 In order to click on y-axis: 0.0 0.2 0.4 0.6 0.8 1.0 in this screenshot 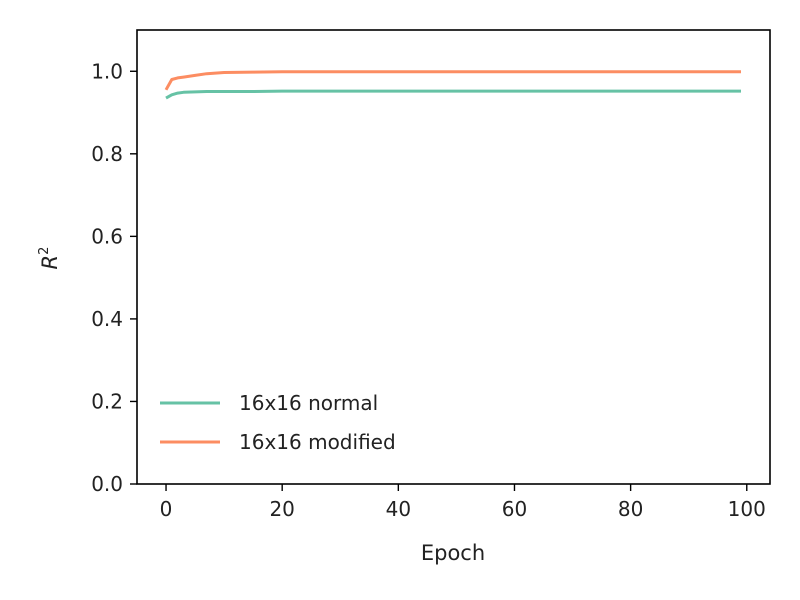, I will do `click(114, 277)`.